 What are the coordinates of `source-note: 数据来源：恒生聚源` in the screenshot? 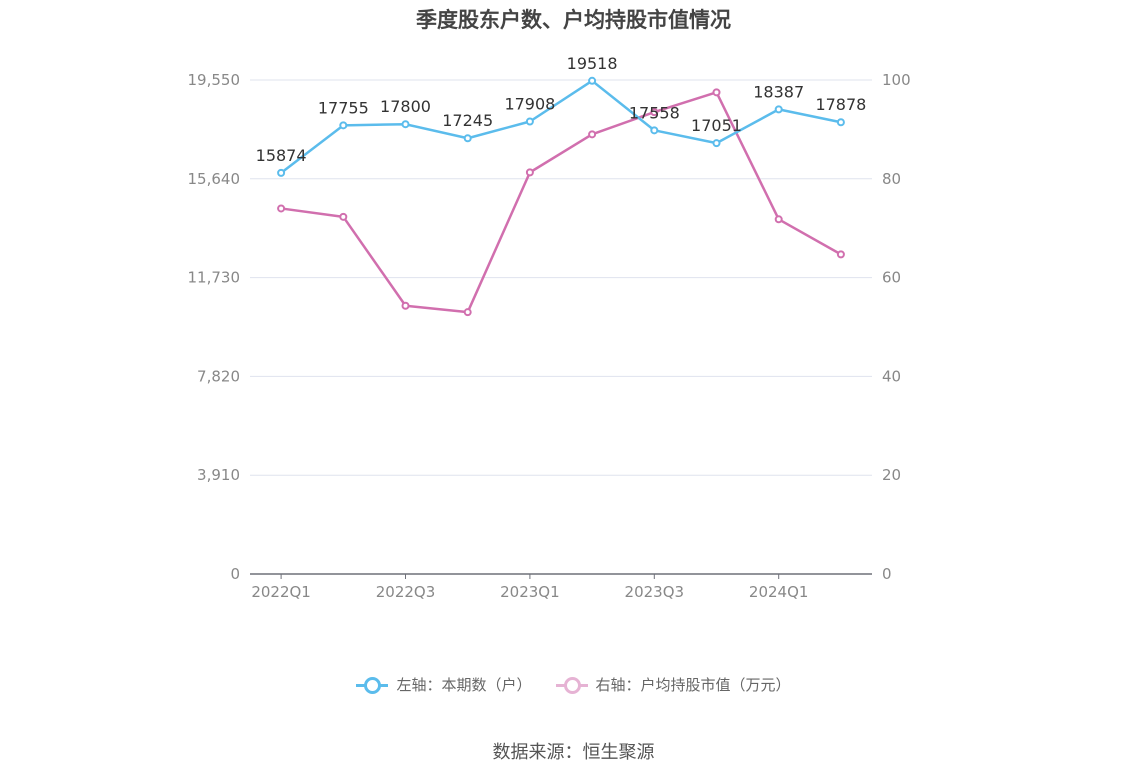 It's located at (573, 752).